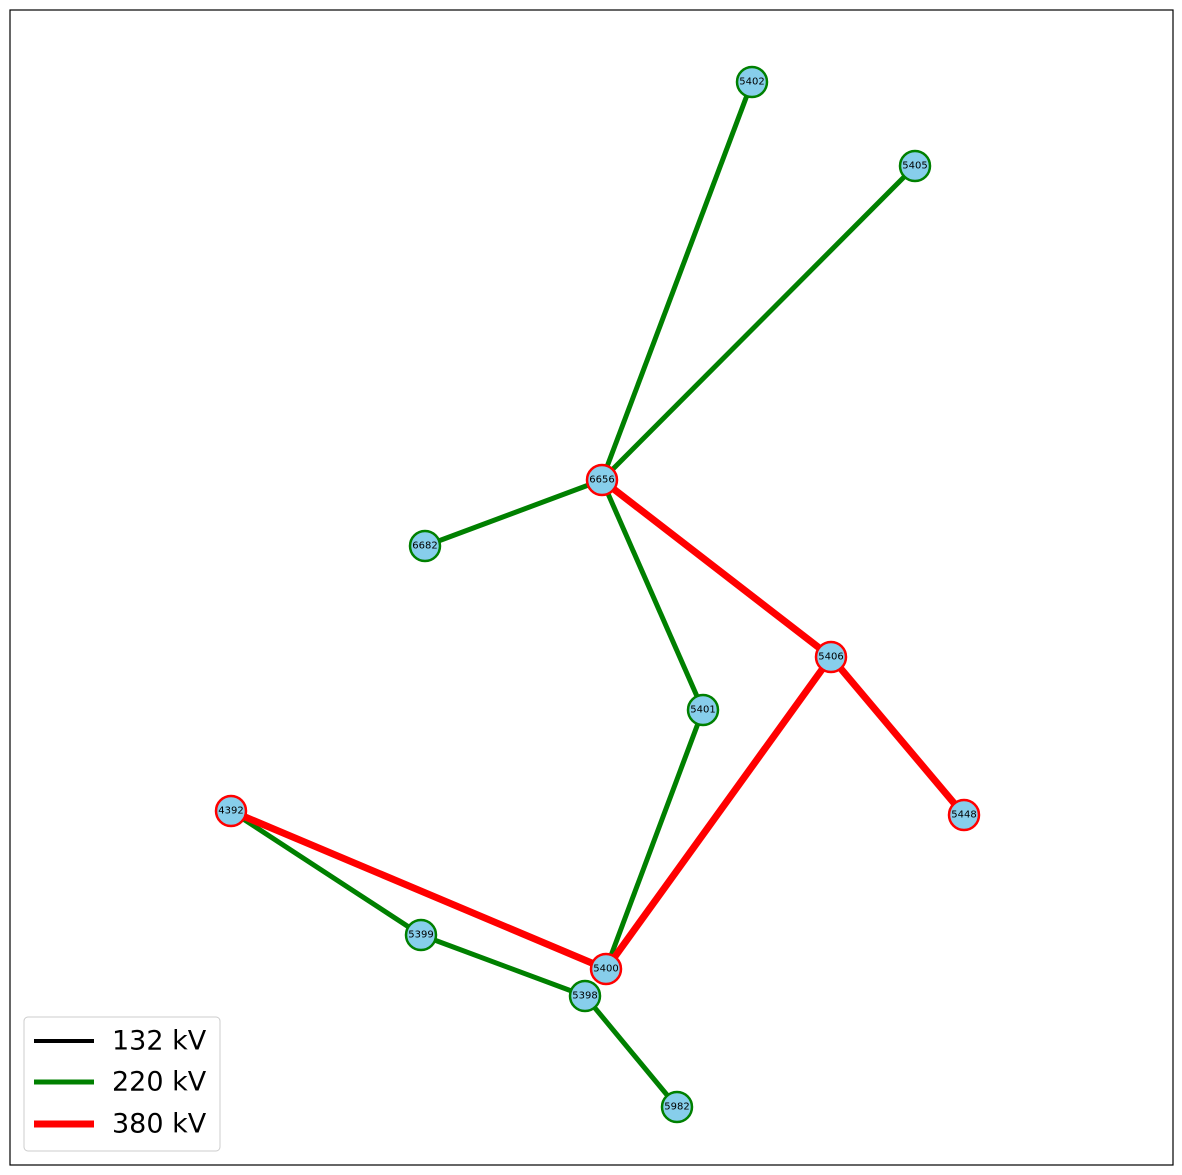  What do you see at coordinates (159, 1082) in the screenshot?
I see `legend-label-220: 220 kV` at bounding box center [159, 1082].